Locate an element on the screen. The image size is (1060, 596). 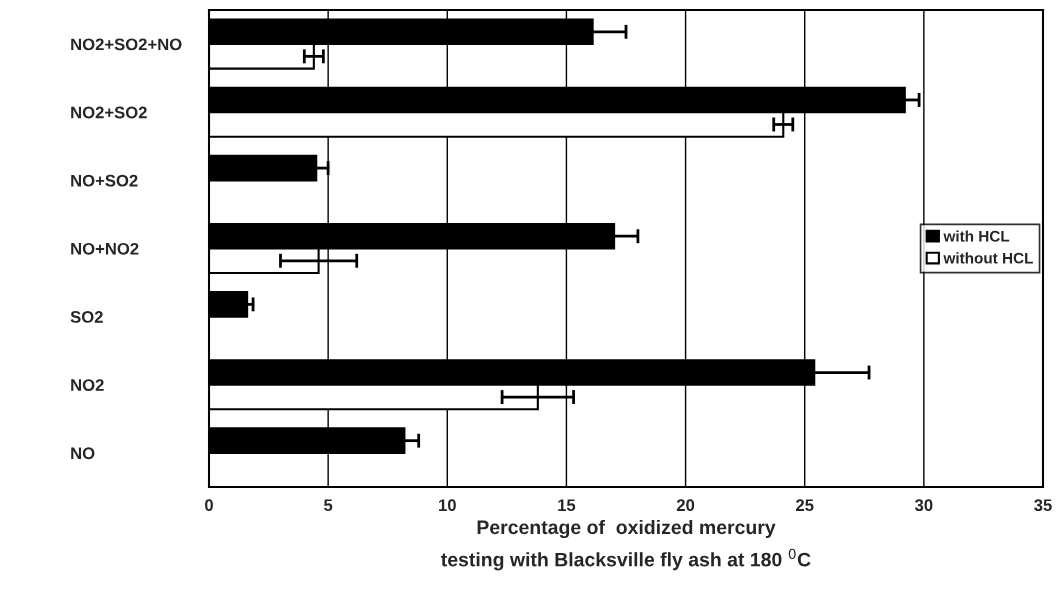
y-tick-label: NO+NO2 is located at coordinates (105, 248).